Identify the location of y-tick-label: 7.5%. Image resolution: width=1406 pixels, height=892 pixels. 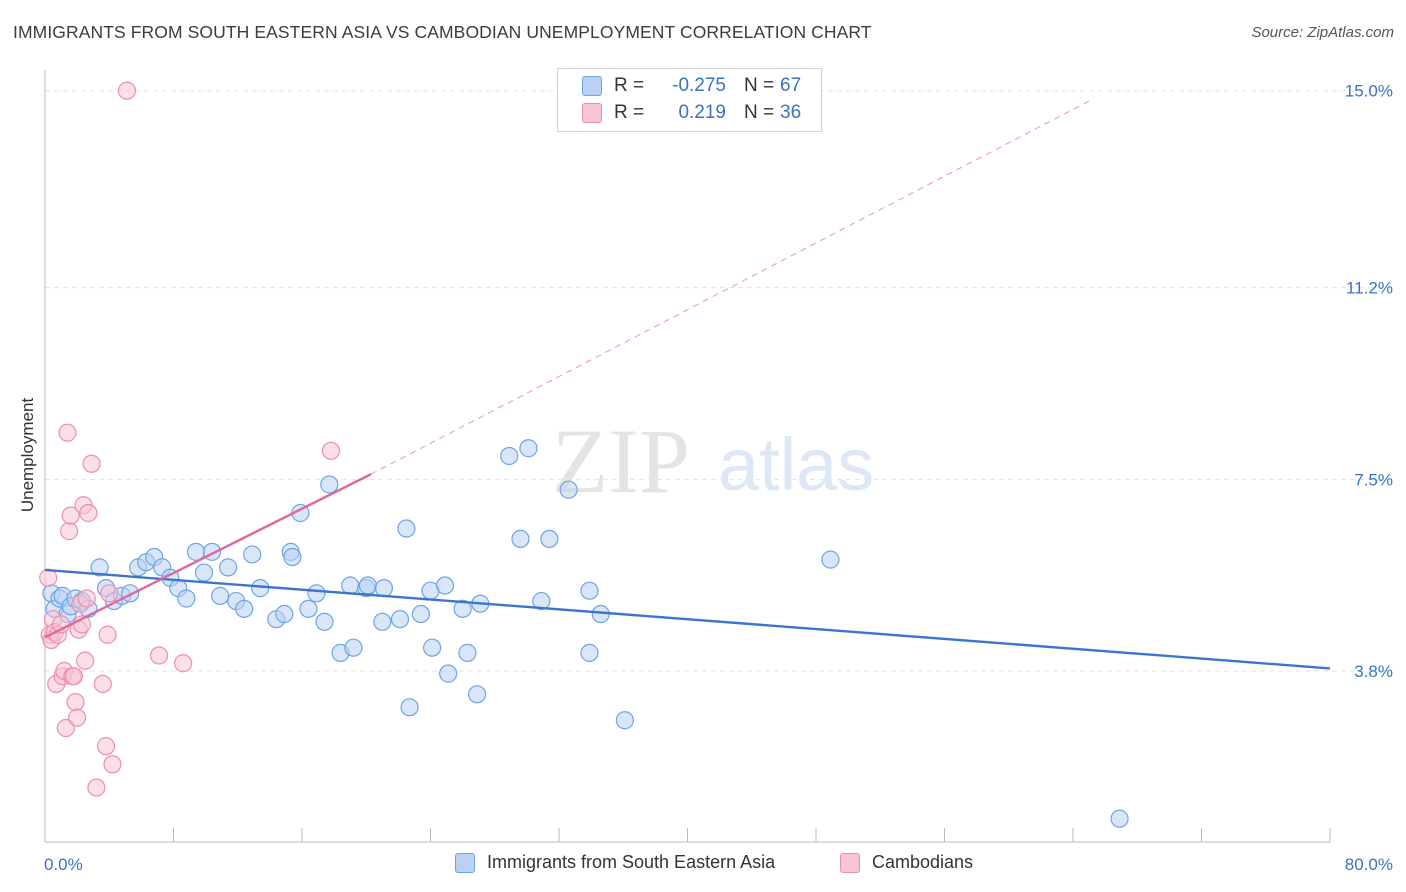
(1373, 479).